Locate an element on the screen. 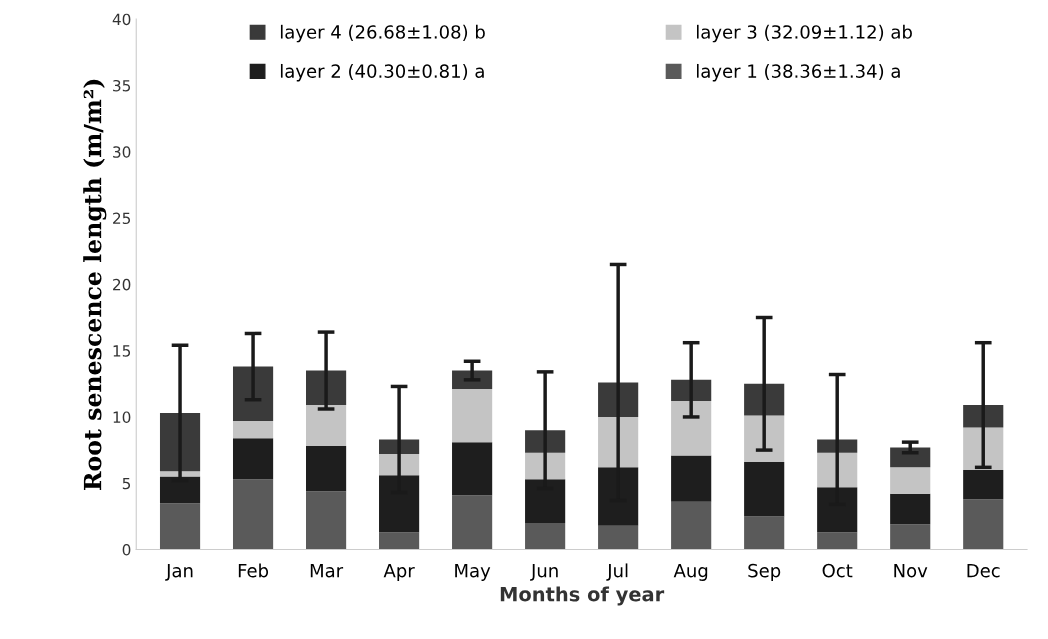 The image size is (1048, 639). y-tick-label: 35 is located at coordinates (122, 85).